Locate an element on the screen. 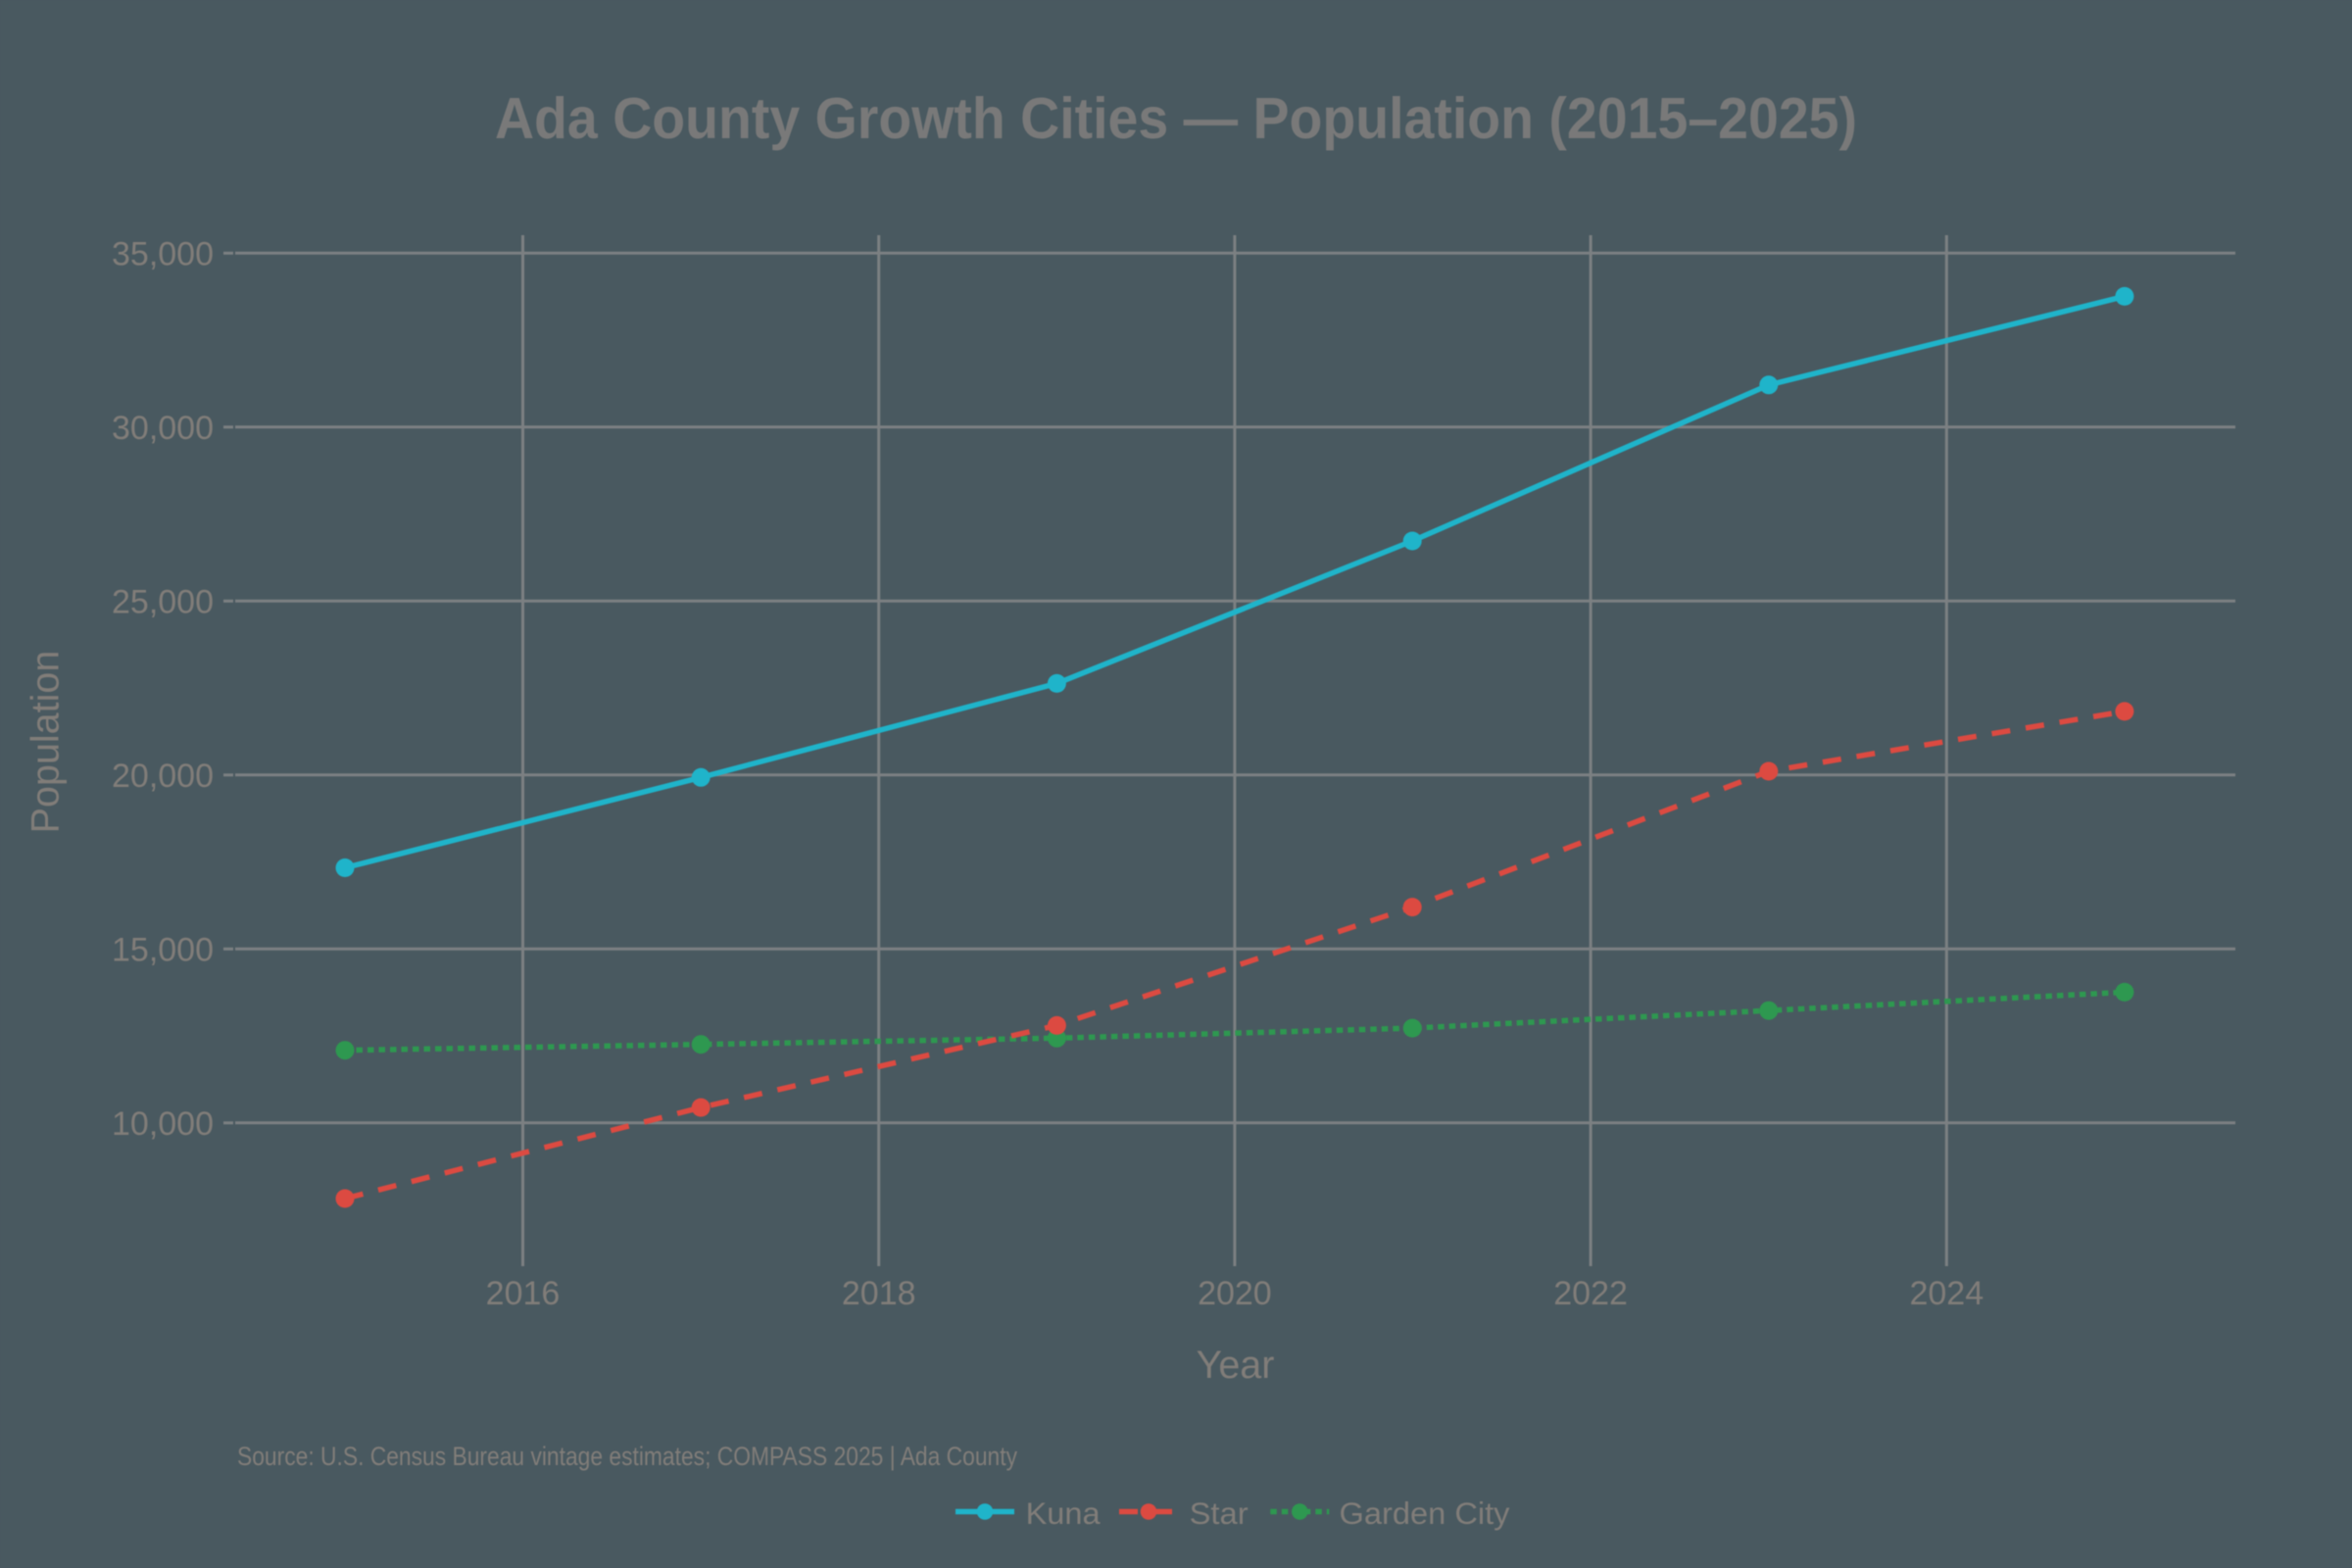 The image size is (2352, 1568). svg-text: Garden City is located at coordinates (1425, 1513).